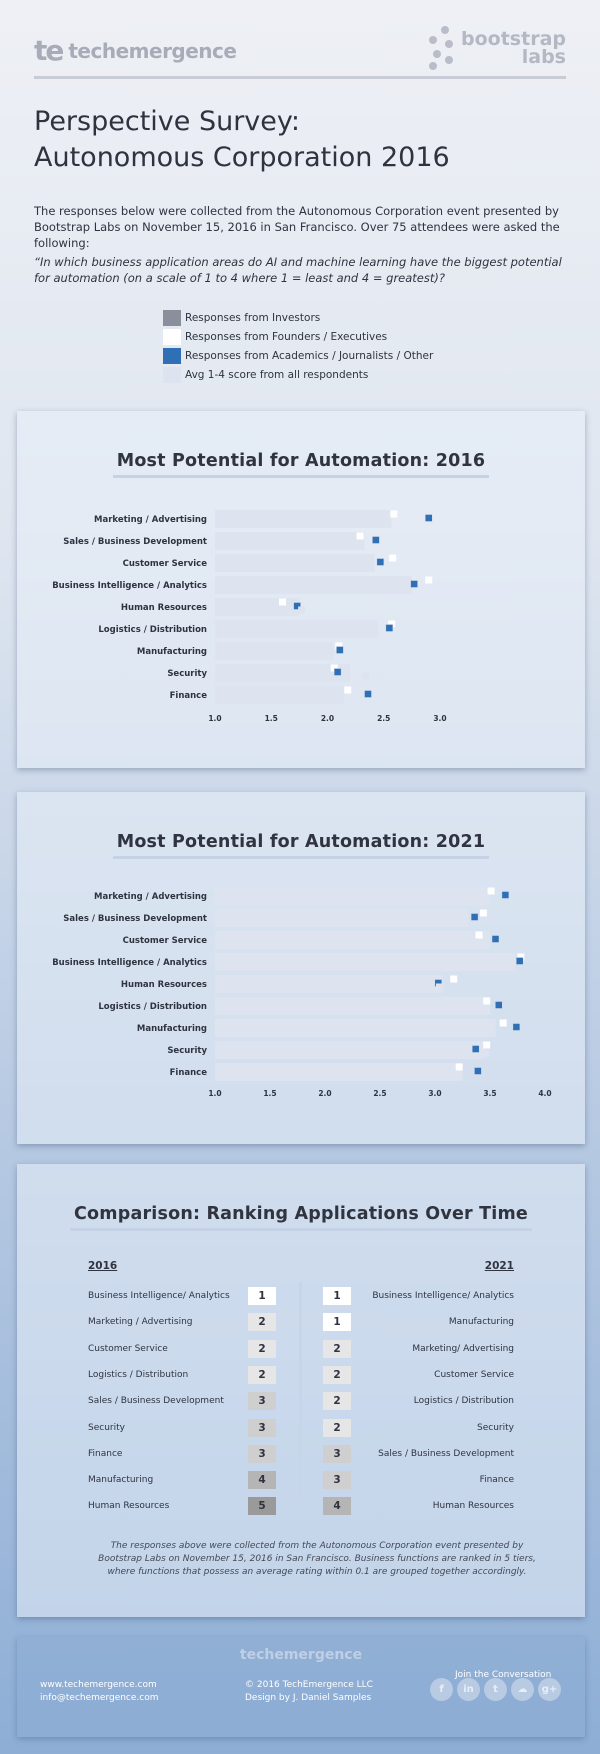  I want to click on rank-badge: 3, so click(262, 1453).